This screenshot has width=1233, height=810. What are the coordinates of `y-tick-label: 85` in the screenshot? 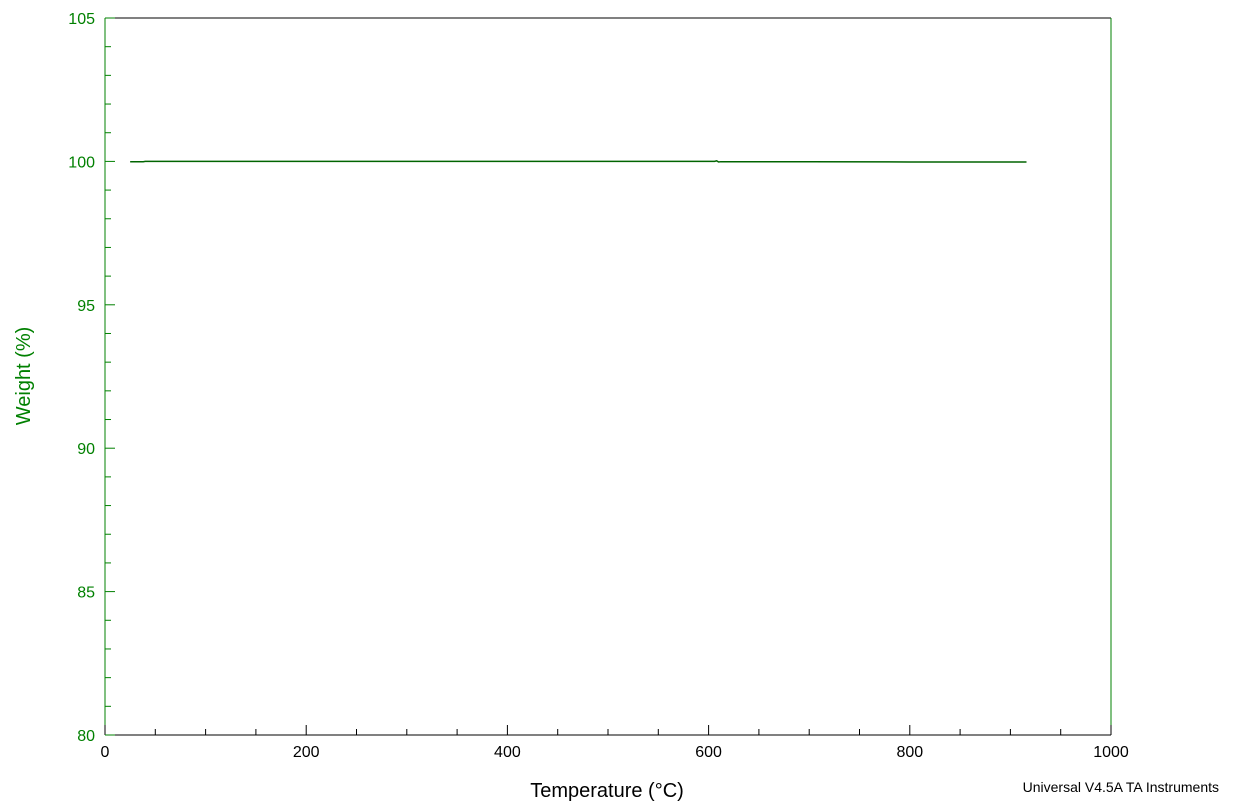 It's located at (86, 593).